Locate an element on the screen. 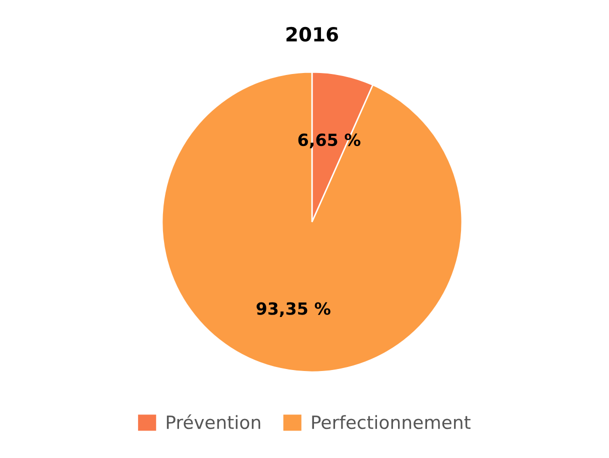  legend-label: Prévention is located at coordinates (213, 422).